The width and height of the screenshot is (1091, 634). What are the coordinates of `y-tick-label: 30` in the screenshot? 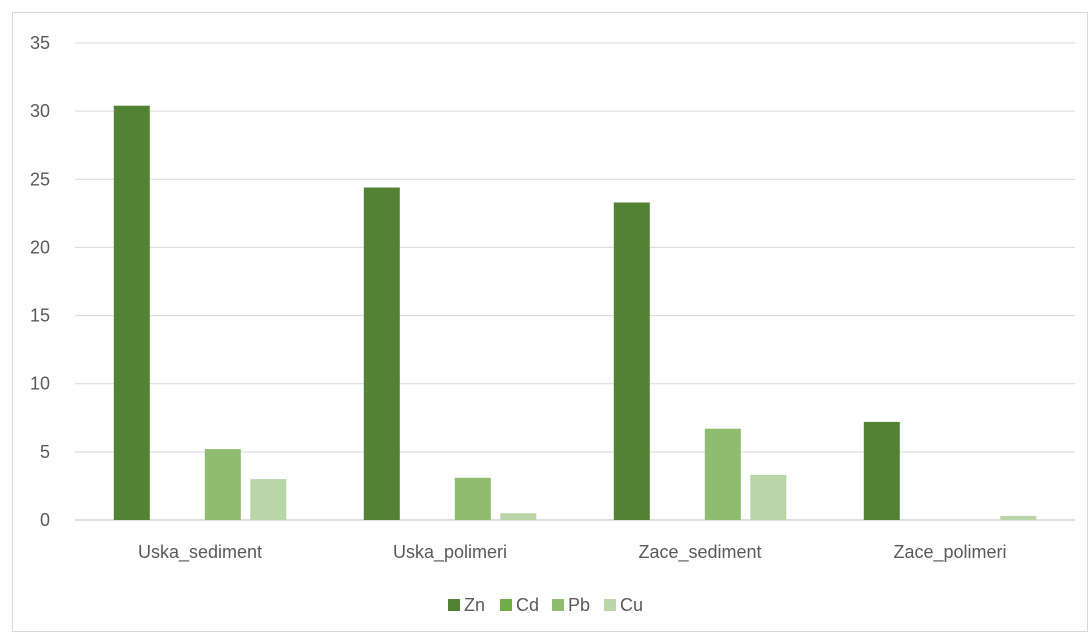 It's located at (40, 111).